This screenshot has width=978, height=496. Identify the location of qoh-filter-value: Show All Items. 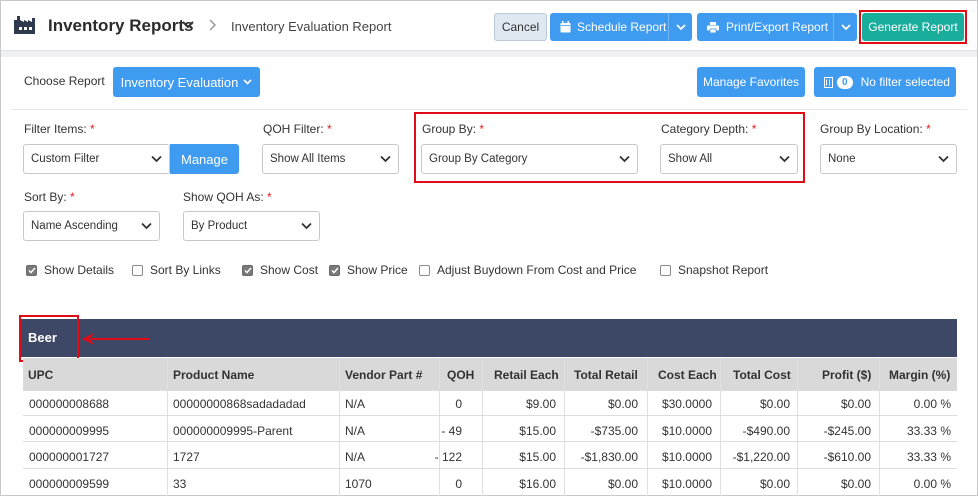
(308, 159).